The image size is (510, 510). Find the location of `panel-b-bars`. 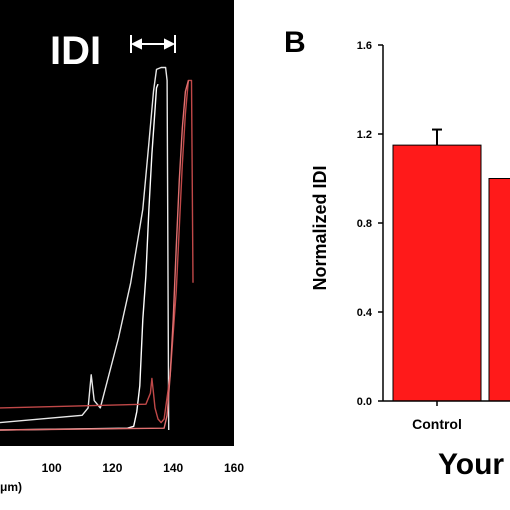

panel-b-bars is located at coordinates (451, 273).